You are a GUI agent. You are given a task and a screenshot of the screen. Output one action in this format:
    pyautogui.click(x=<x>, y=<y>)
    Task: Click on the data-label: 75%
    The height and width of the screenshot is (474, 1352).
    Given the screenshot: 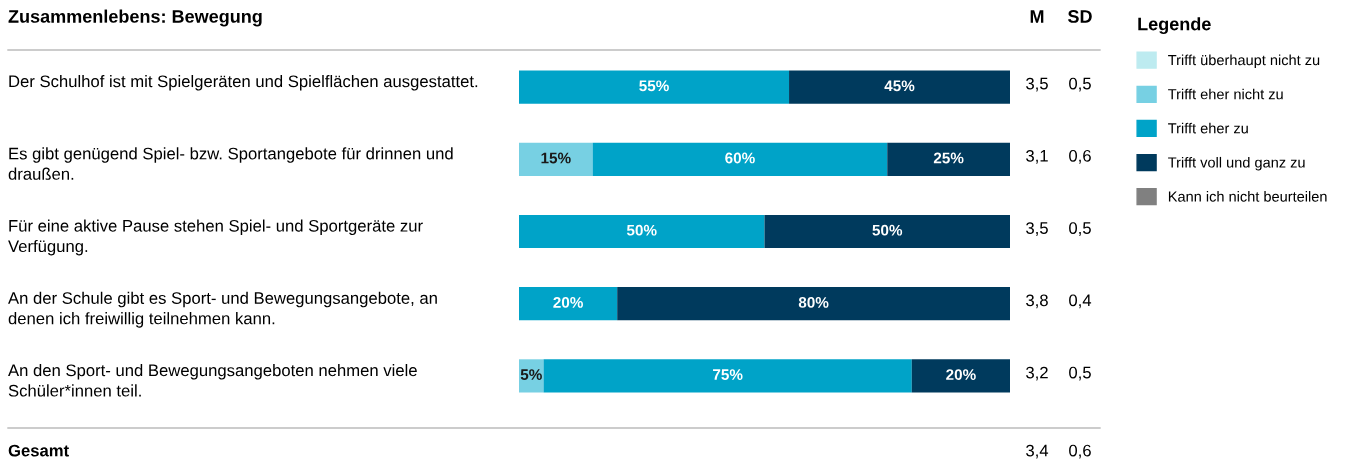 What is the action you would take?
    pyautogui.click(x=728, y=374)
    